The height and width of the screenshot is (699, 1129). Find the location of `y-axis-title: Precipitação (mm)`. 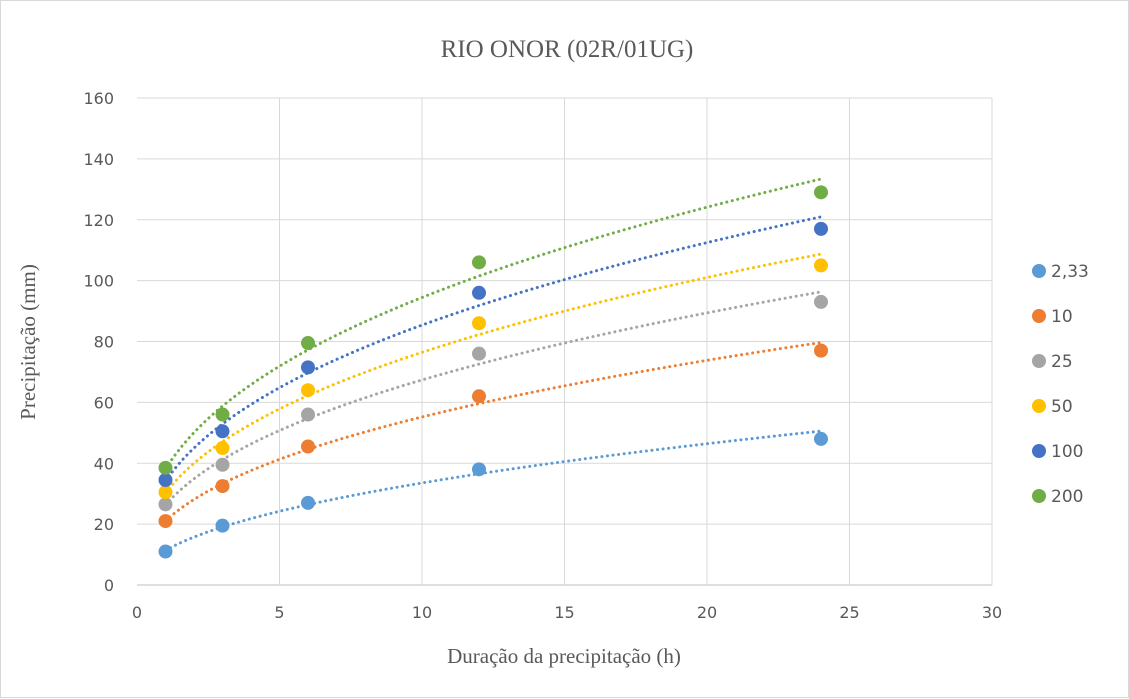

y-axis-title: Precipitação (mm) is located at coordinates (28, 342).